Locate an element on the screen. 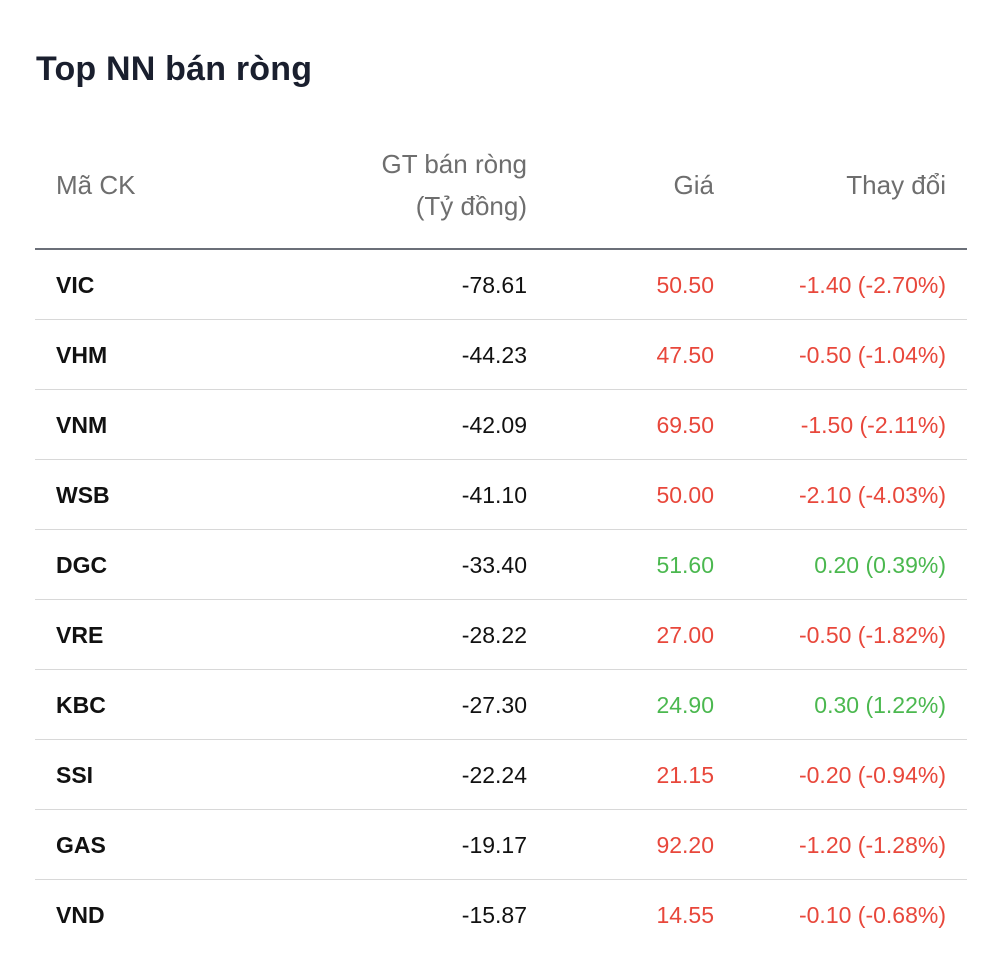 The width and height of the screenshot is (998, 976). price-change: 0.20 (0.39%) is located at coordinates (880, 565).